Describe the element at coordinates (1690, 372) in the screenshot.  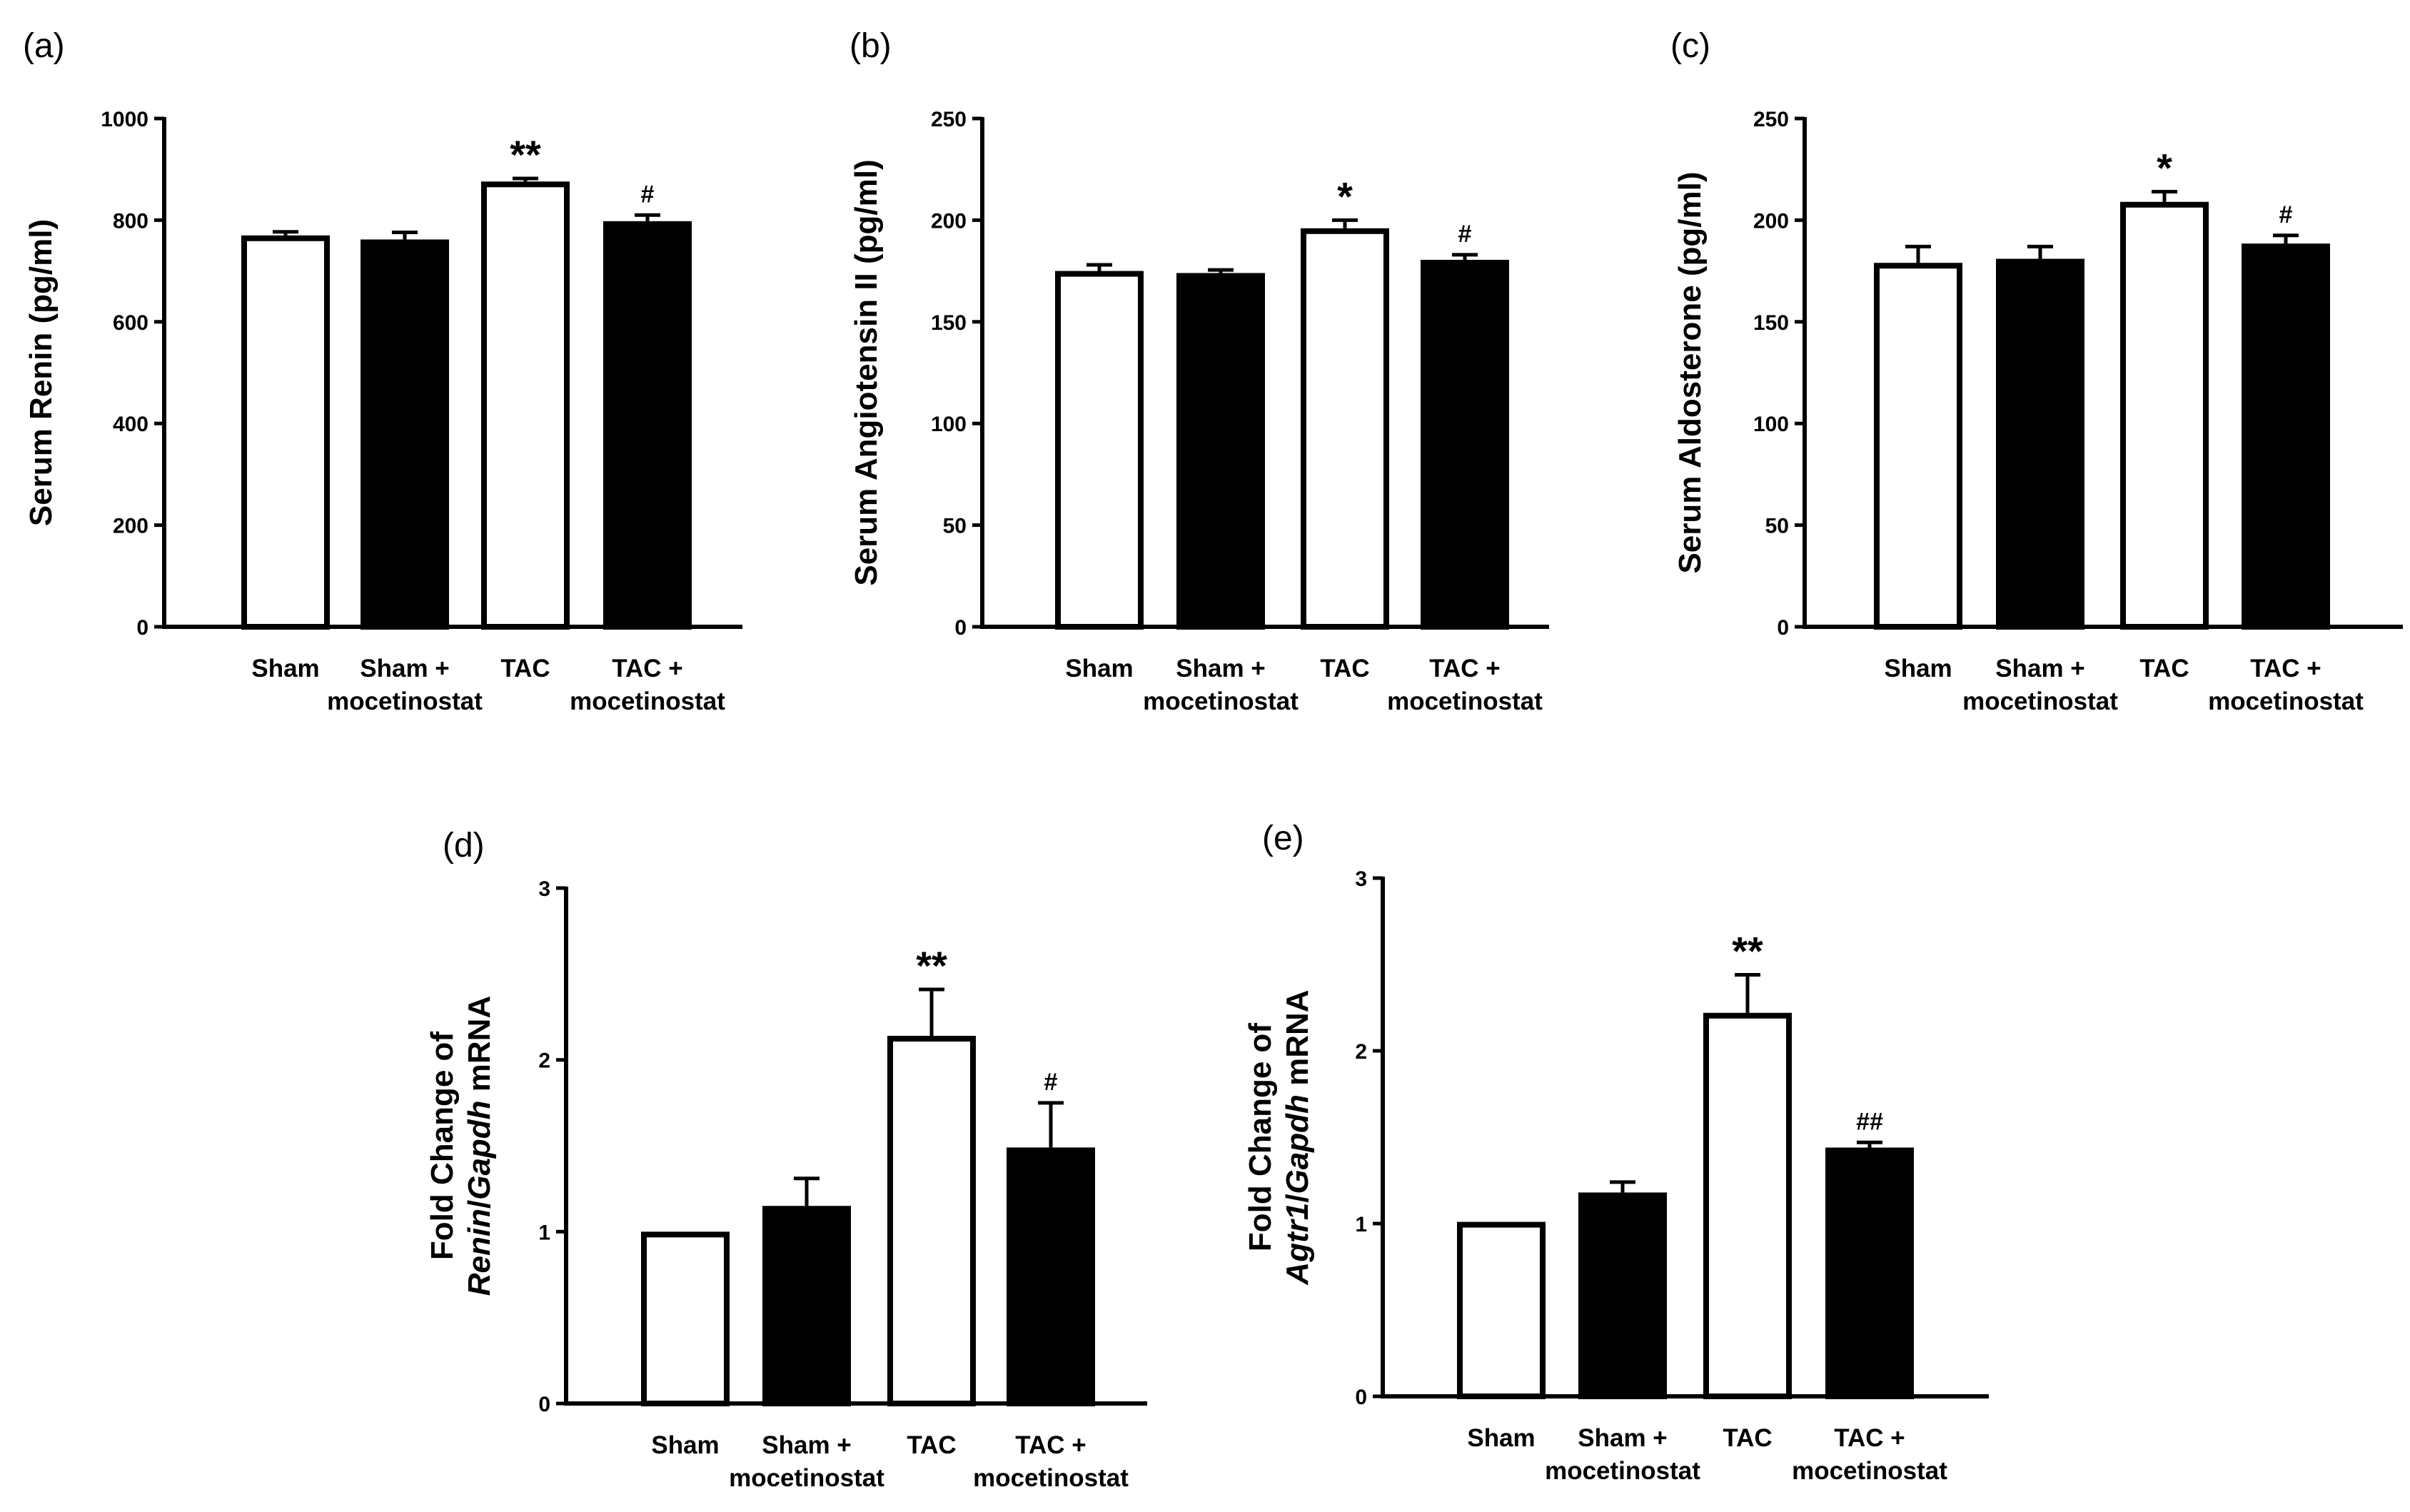
I see `y-axis-label: Serum Aldosterone (pg/ml)` at that location.